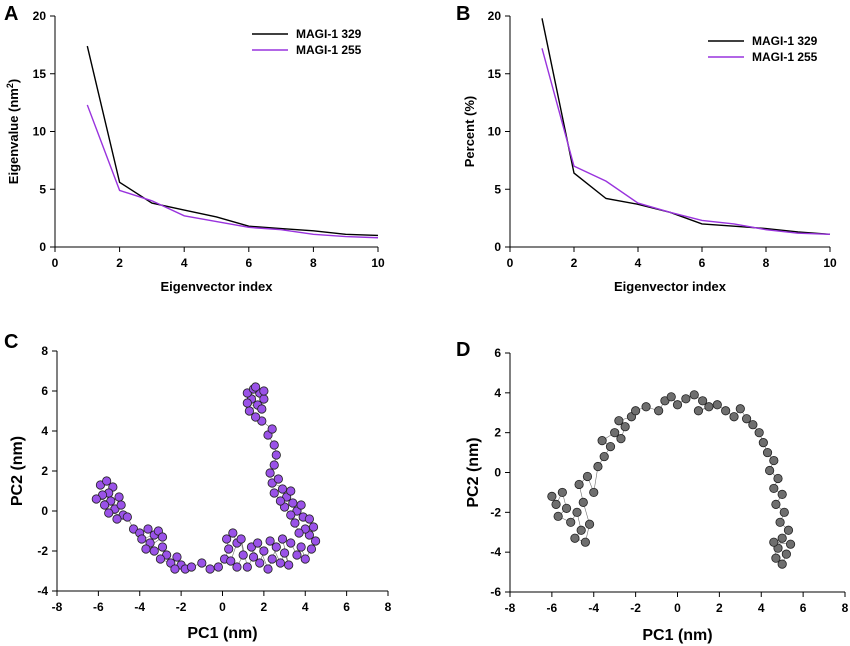  What do you see at coordinates (346, 607) in the screenshot?
I see `panel-c-x-tick-label: 6` at bounding box center [346, 607].